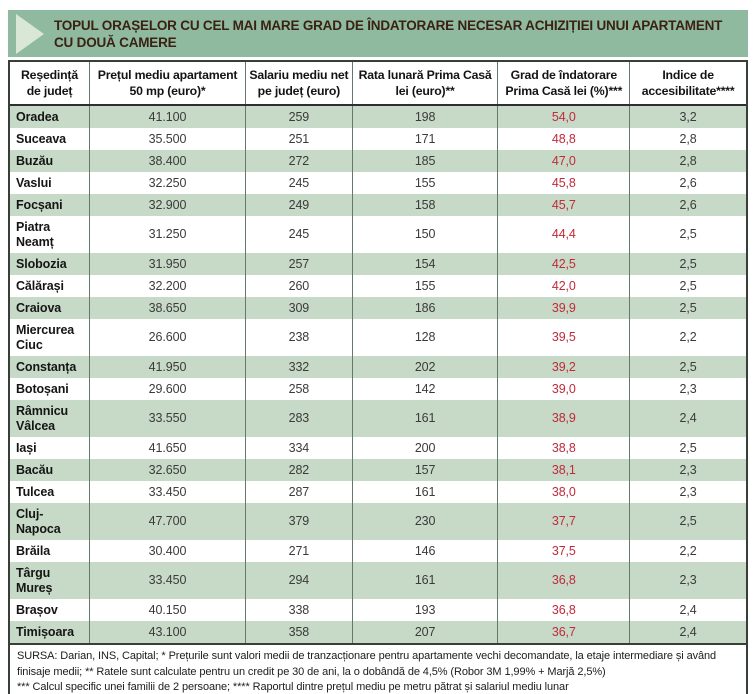 This screenshot has height=694, width=755. I want to click on table-row: Timișoara 43.100 358 207 36,7 2,4, so click(378, 632).